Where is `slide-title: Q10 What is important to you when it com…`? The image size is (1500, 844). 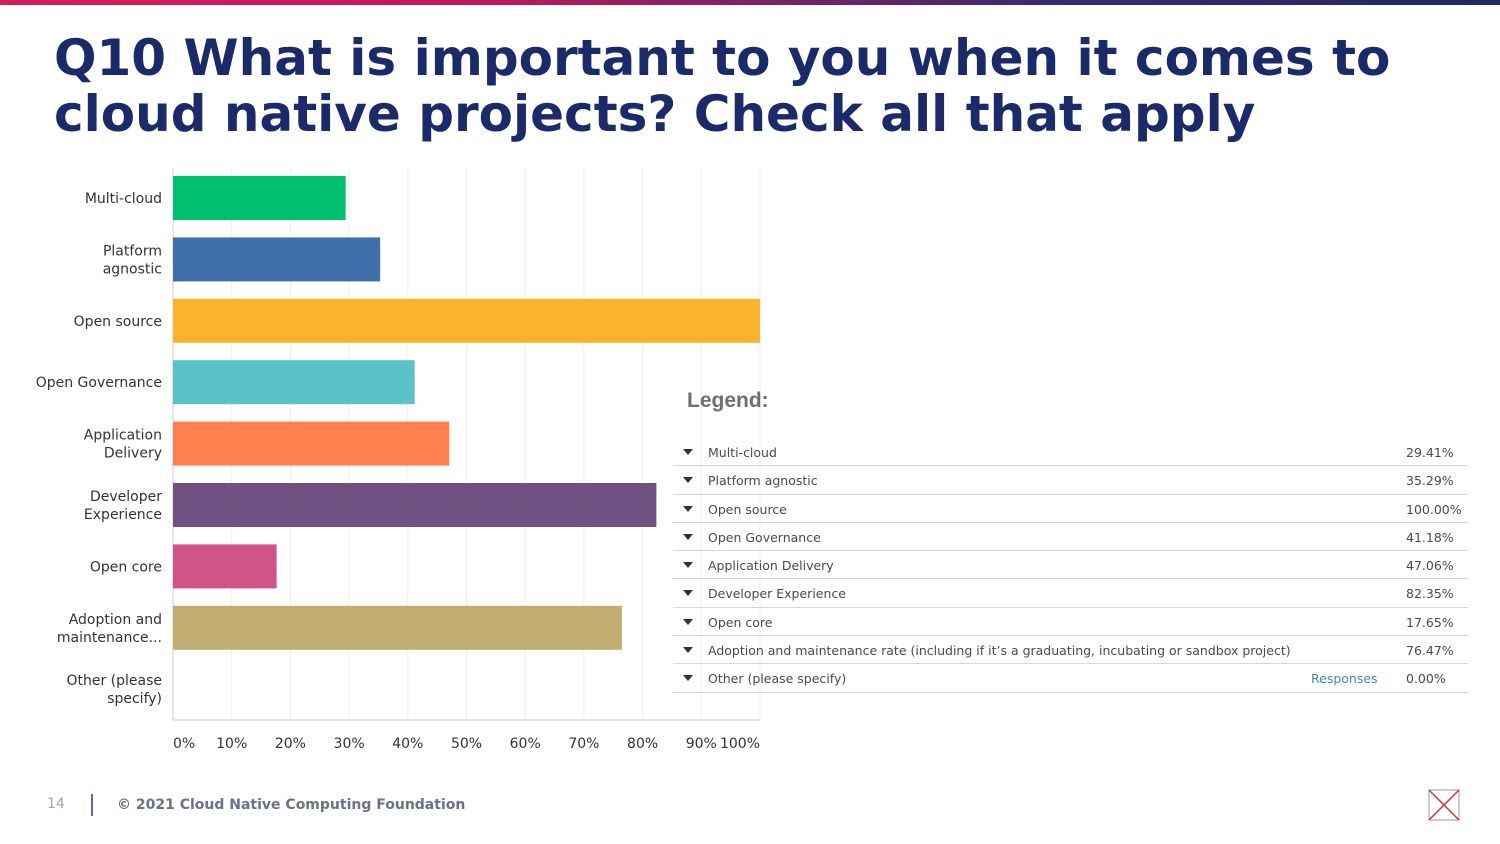 slide-title: Q10 What is important to you when it com… is located at coordinates (722, 86).